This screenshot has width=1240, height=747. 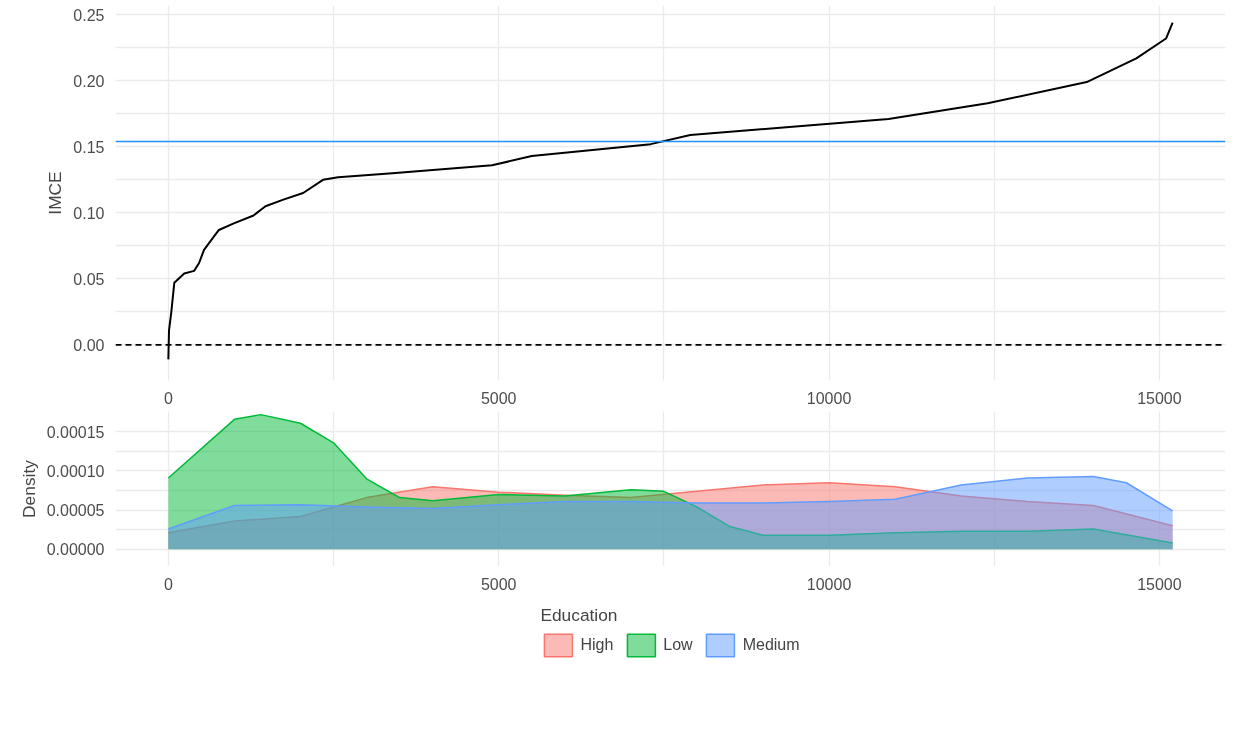 What do you see at coordinates (579, 615) in the screenshot?
I see `legend-title: Education` at bounding box center [579, 615].